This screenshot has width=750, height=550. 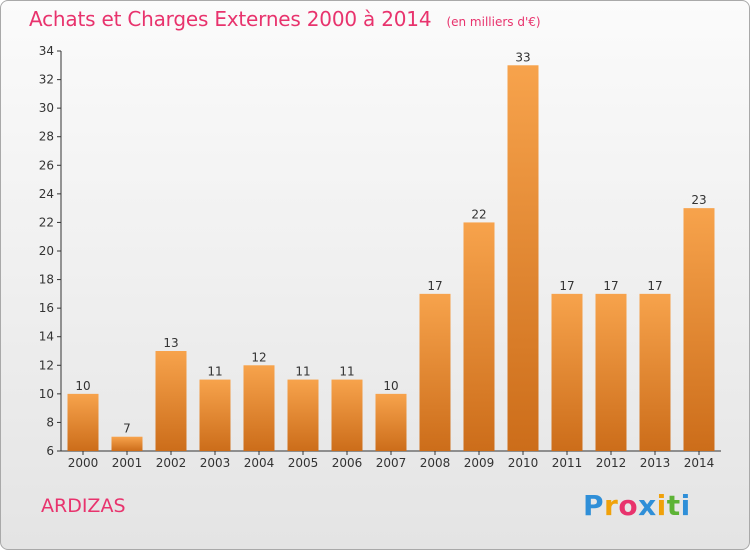 What do you see at coordinates (258, 357) in the screenshot?
I see `bar-value-label: 12` at bounding box center [258, 357].